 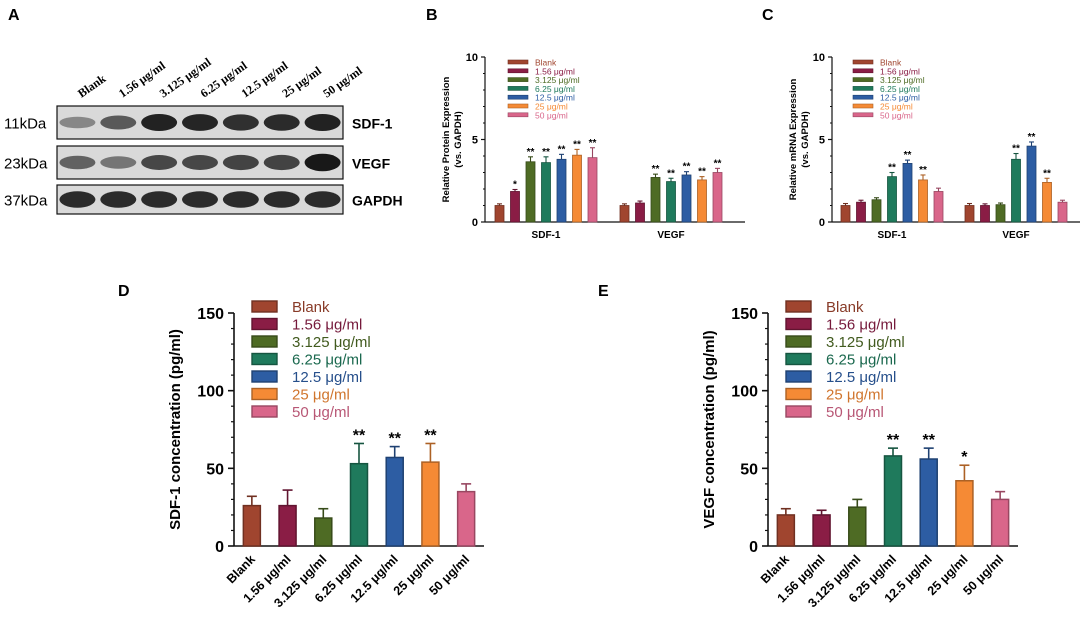 I want to click on legend-label: 3.125 μg/ml, so click(x=865, y=342).